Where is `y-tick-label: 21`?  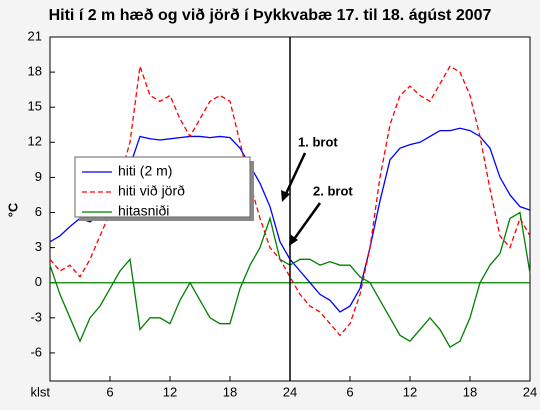 y-tick-label: 21 is located at coordinates (35, 35).